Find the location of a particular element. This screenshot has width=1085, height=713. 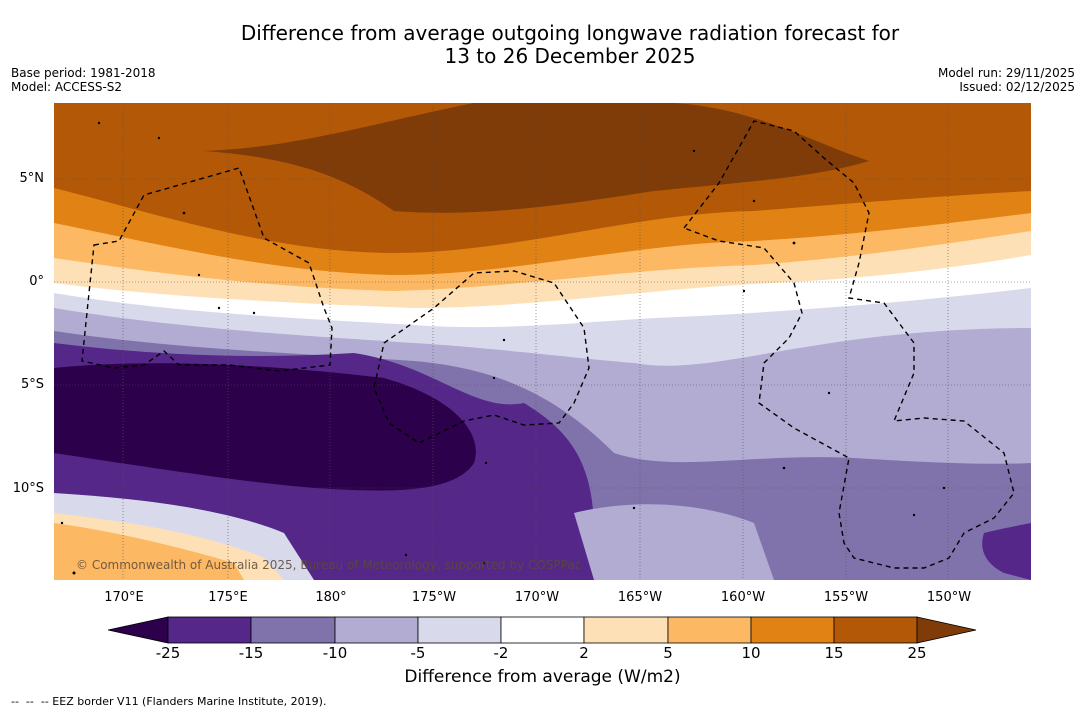

cbar-tick-minus10: -10 is located at coordinates (335, 653).